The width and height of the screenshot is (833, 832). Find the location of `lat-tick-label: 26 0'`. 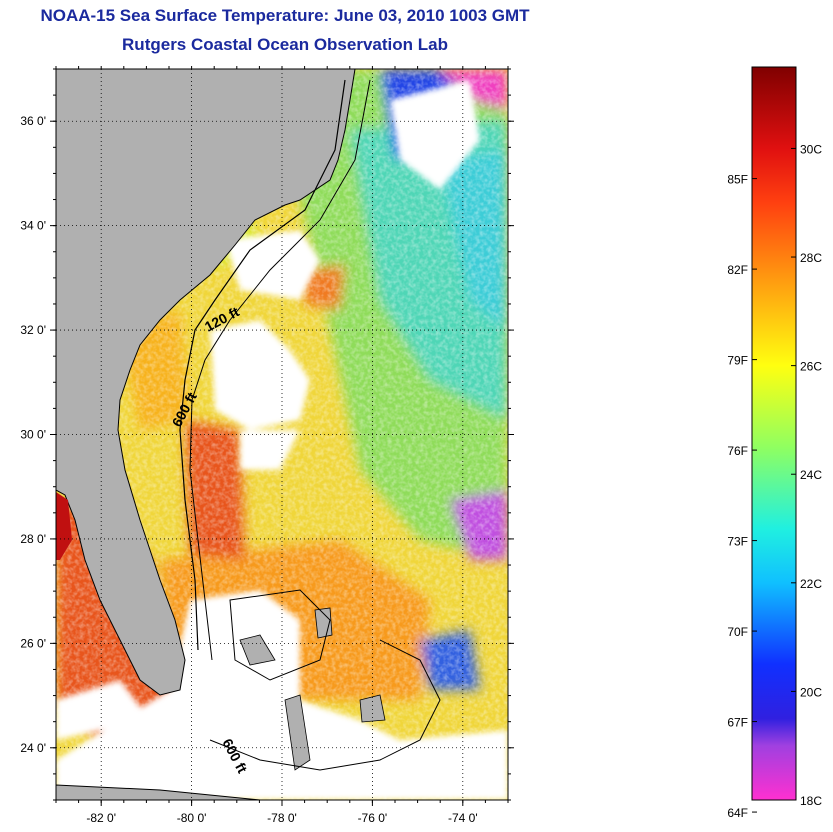

lat-tick-label: 26 0' is located at coordinates (33, 643).